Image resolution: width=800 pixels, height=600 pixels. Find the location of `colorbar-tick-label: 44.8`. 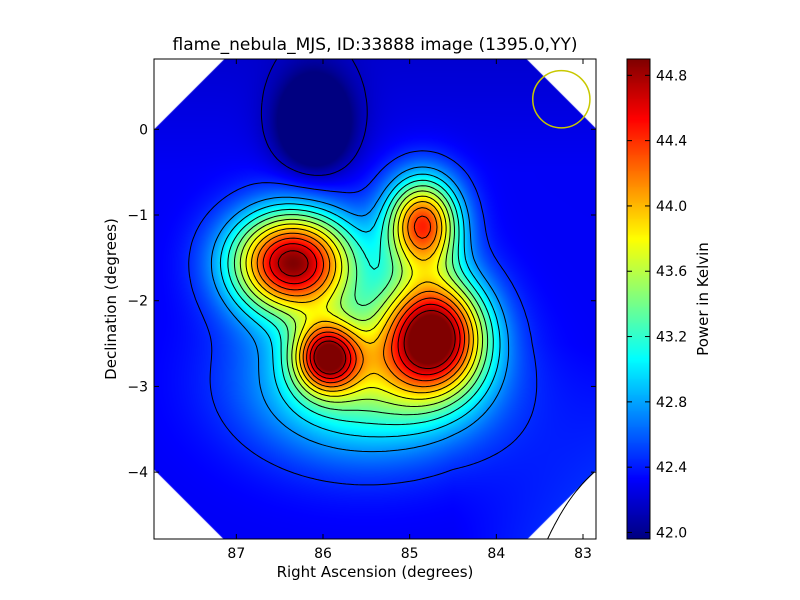

colorbar-tick-label: 44.8 is located at coordinates (671, 76).